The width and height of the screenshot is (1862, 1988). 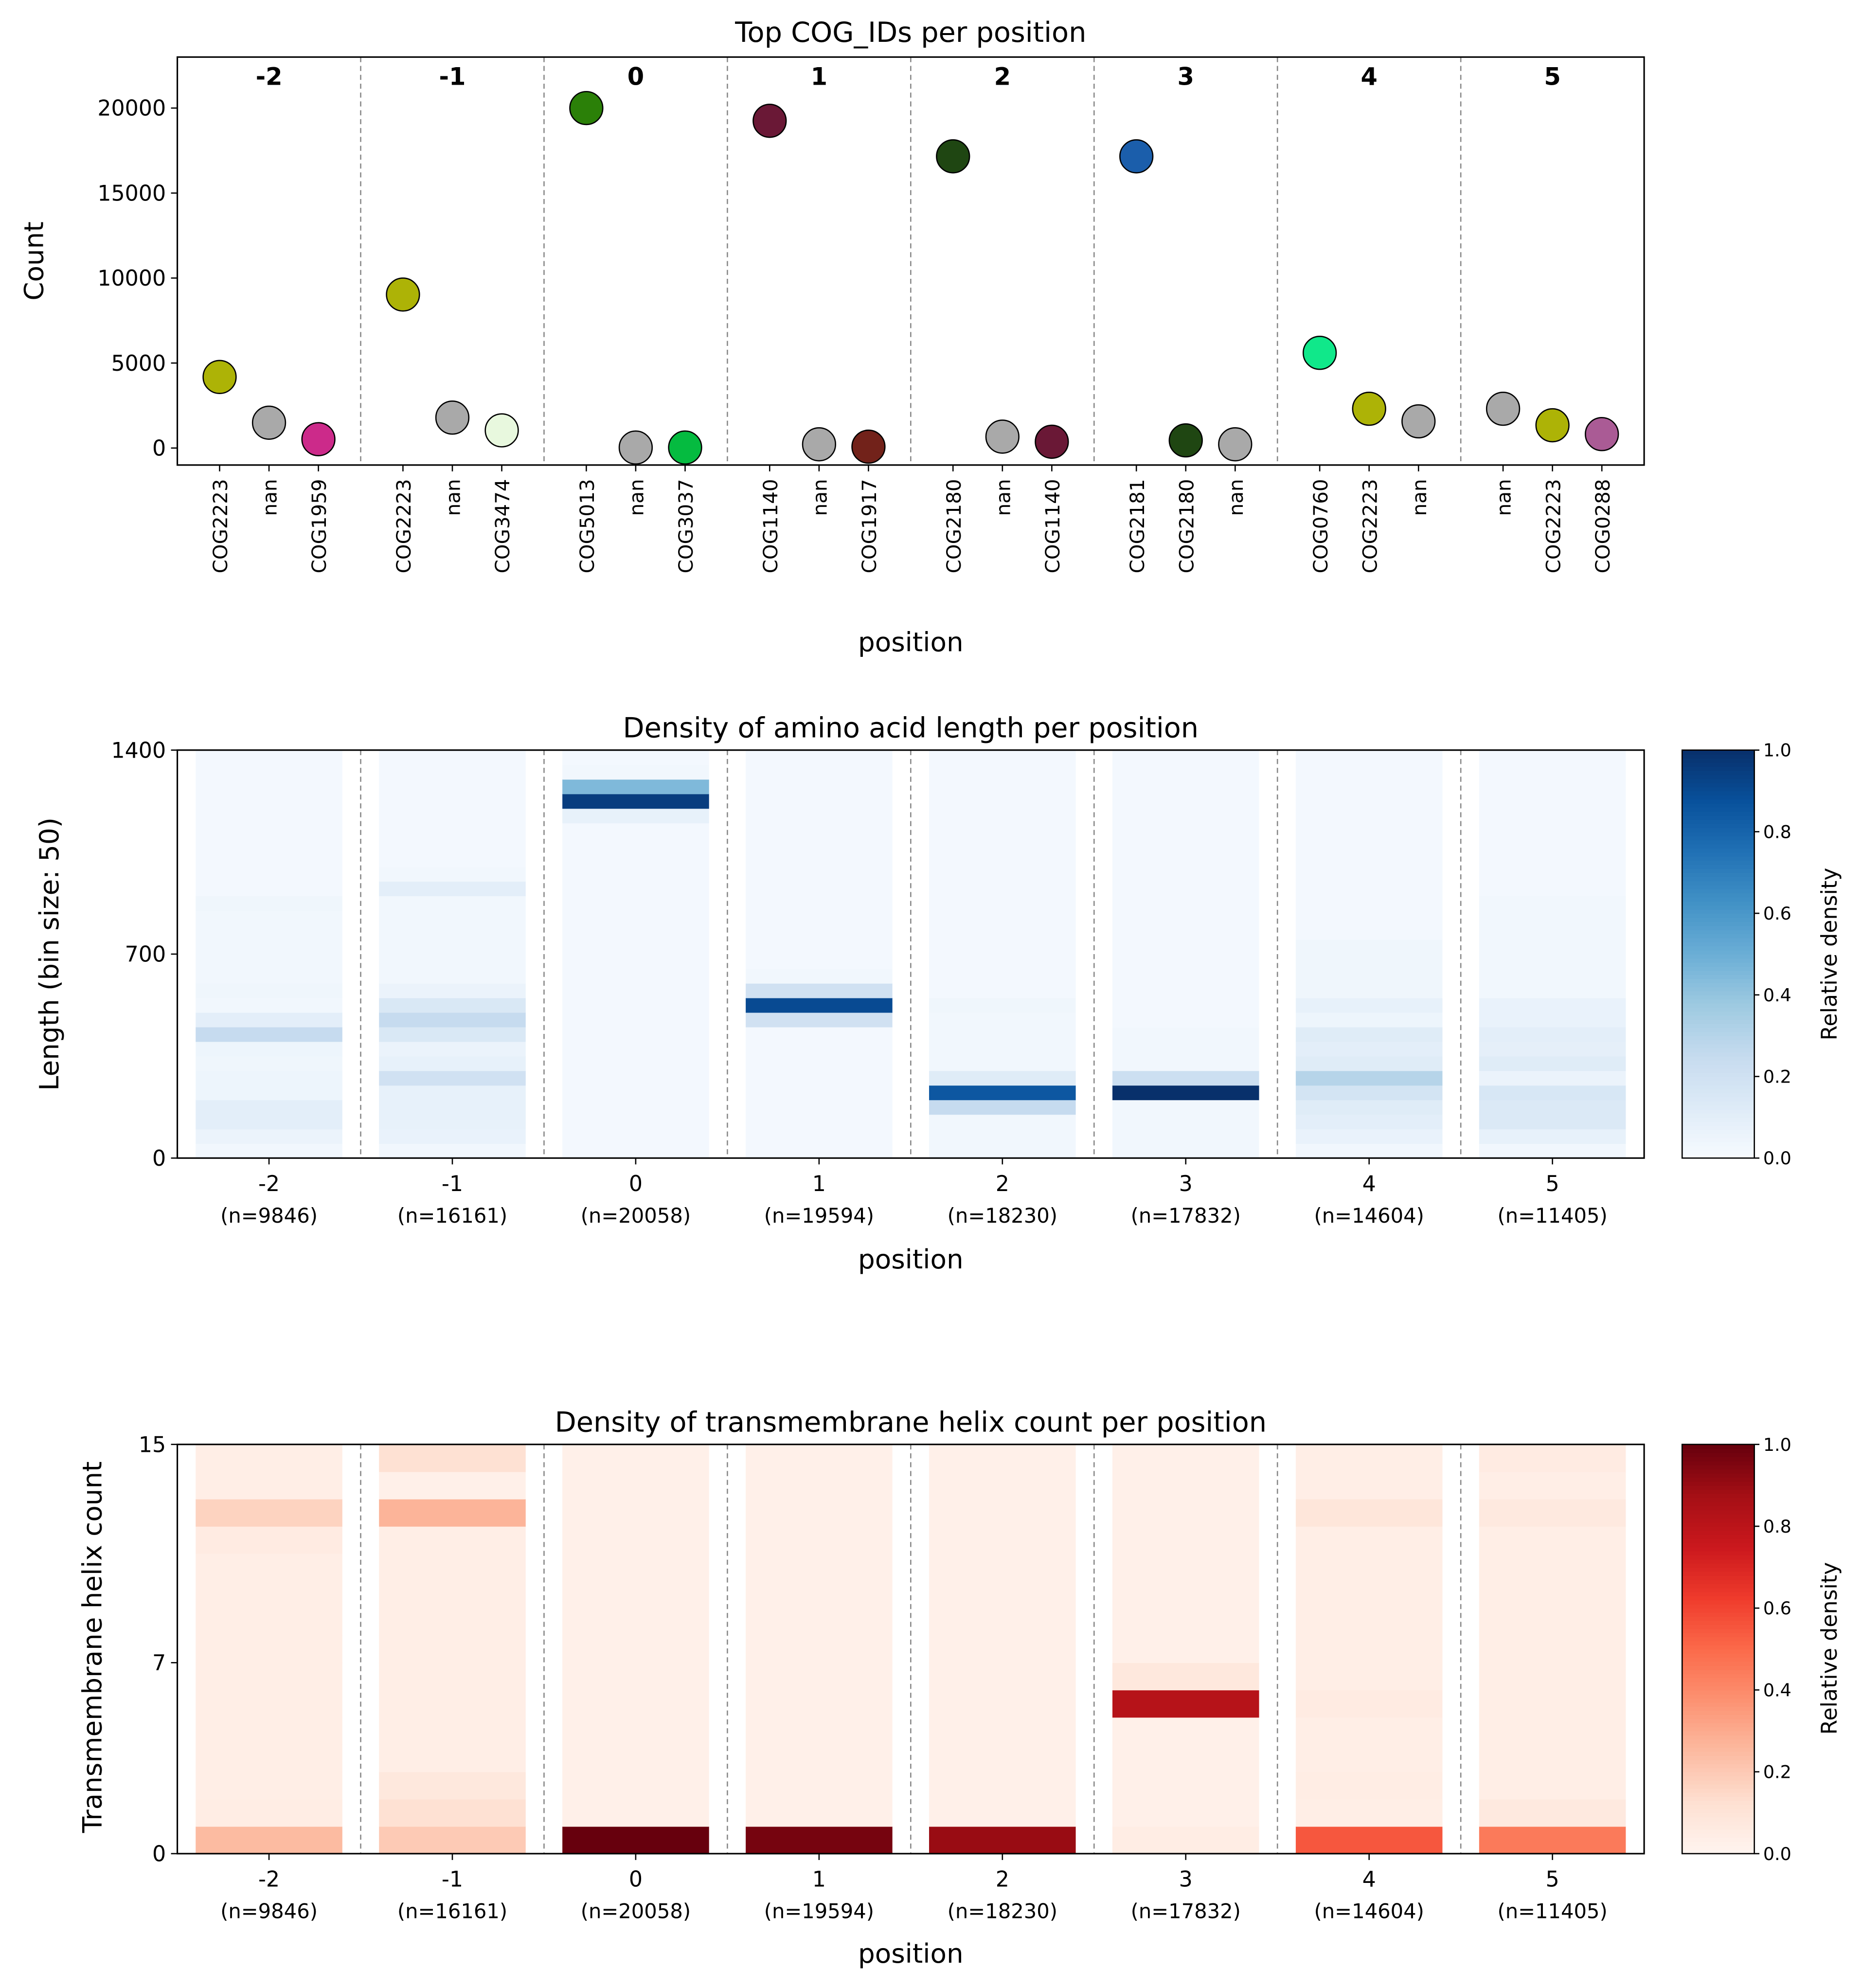 I want to click on x-tick-label: COG2180, so click(x=1187, y=526).